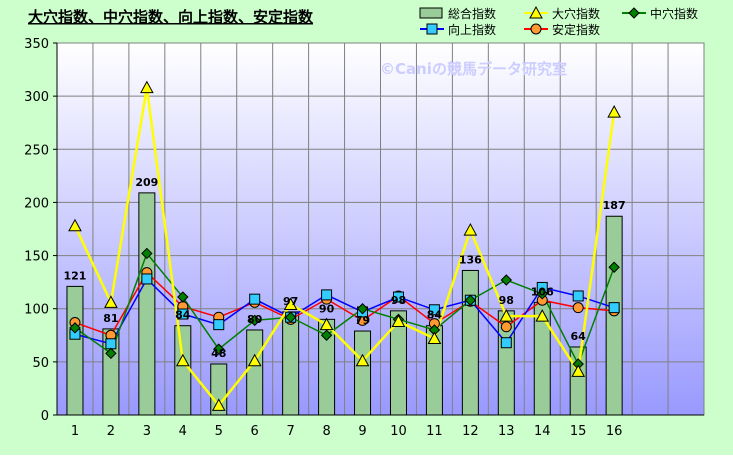 The height and width of the screenshot is (459, 733). What do you see at coordinates (431, 13) in the screenshot?
I see `legend-swatch-bar` at bounding box center [431, 13].